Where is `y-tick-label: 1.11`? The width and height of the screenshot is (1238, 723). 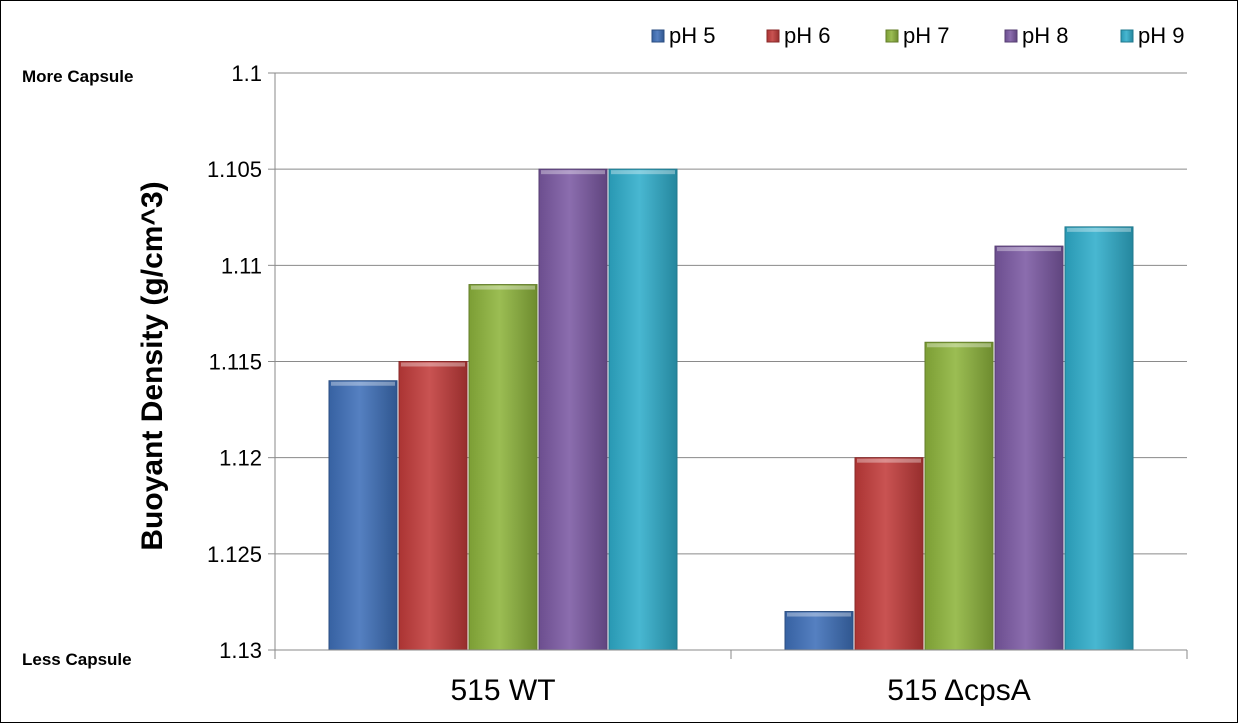
y-tick-label: 1.11 is located at coordinates (241, 265).